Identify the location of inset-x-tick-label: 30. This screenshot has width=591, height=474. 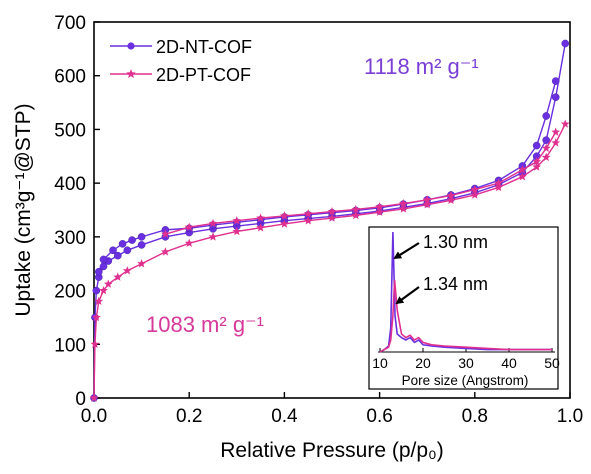
(466, 363).